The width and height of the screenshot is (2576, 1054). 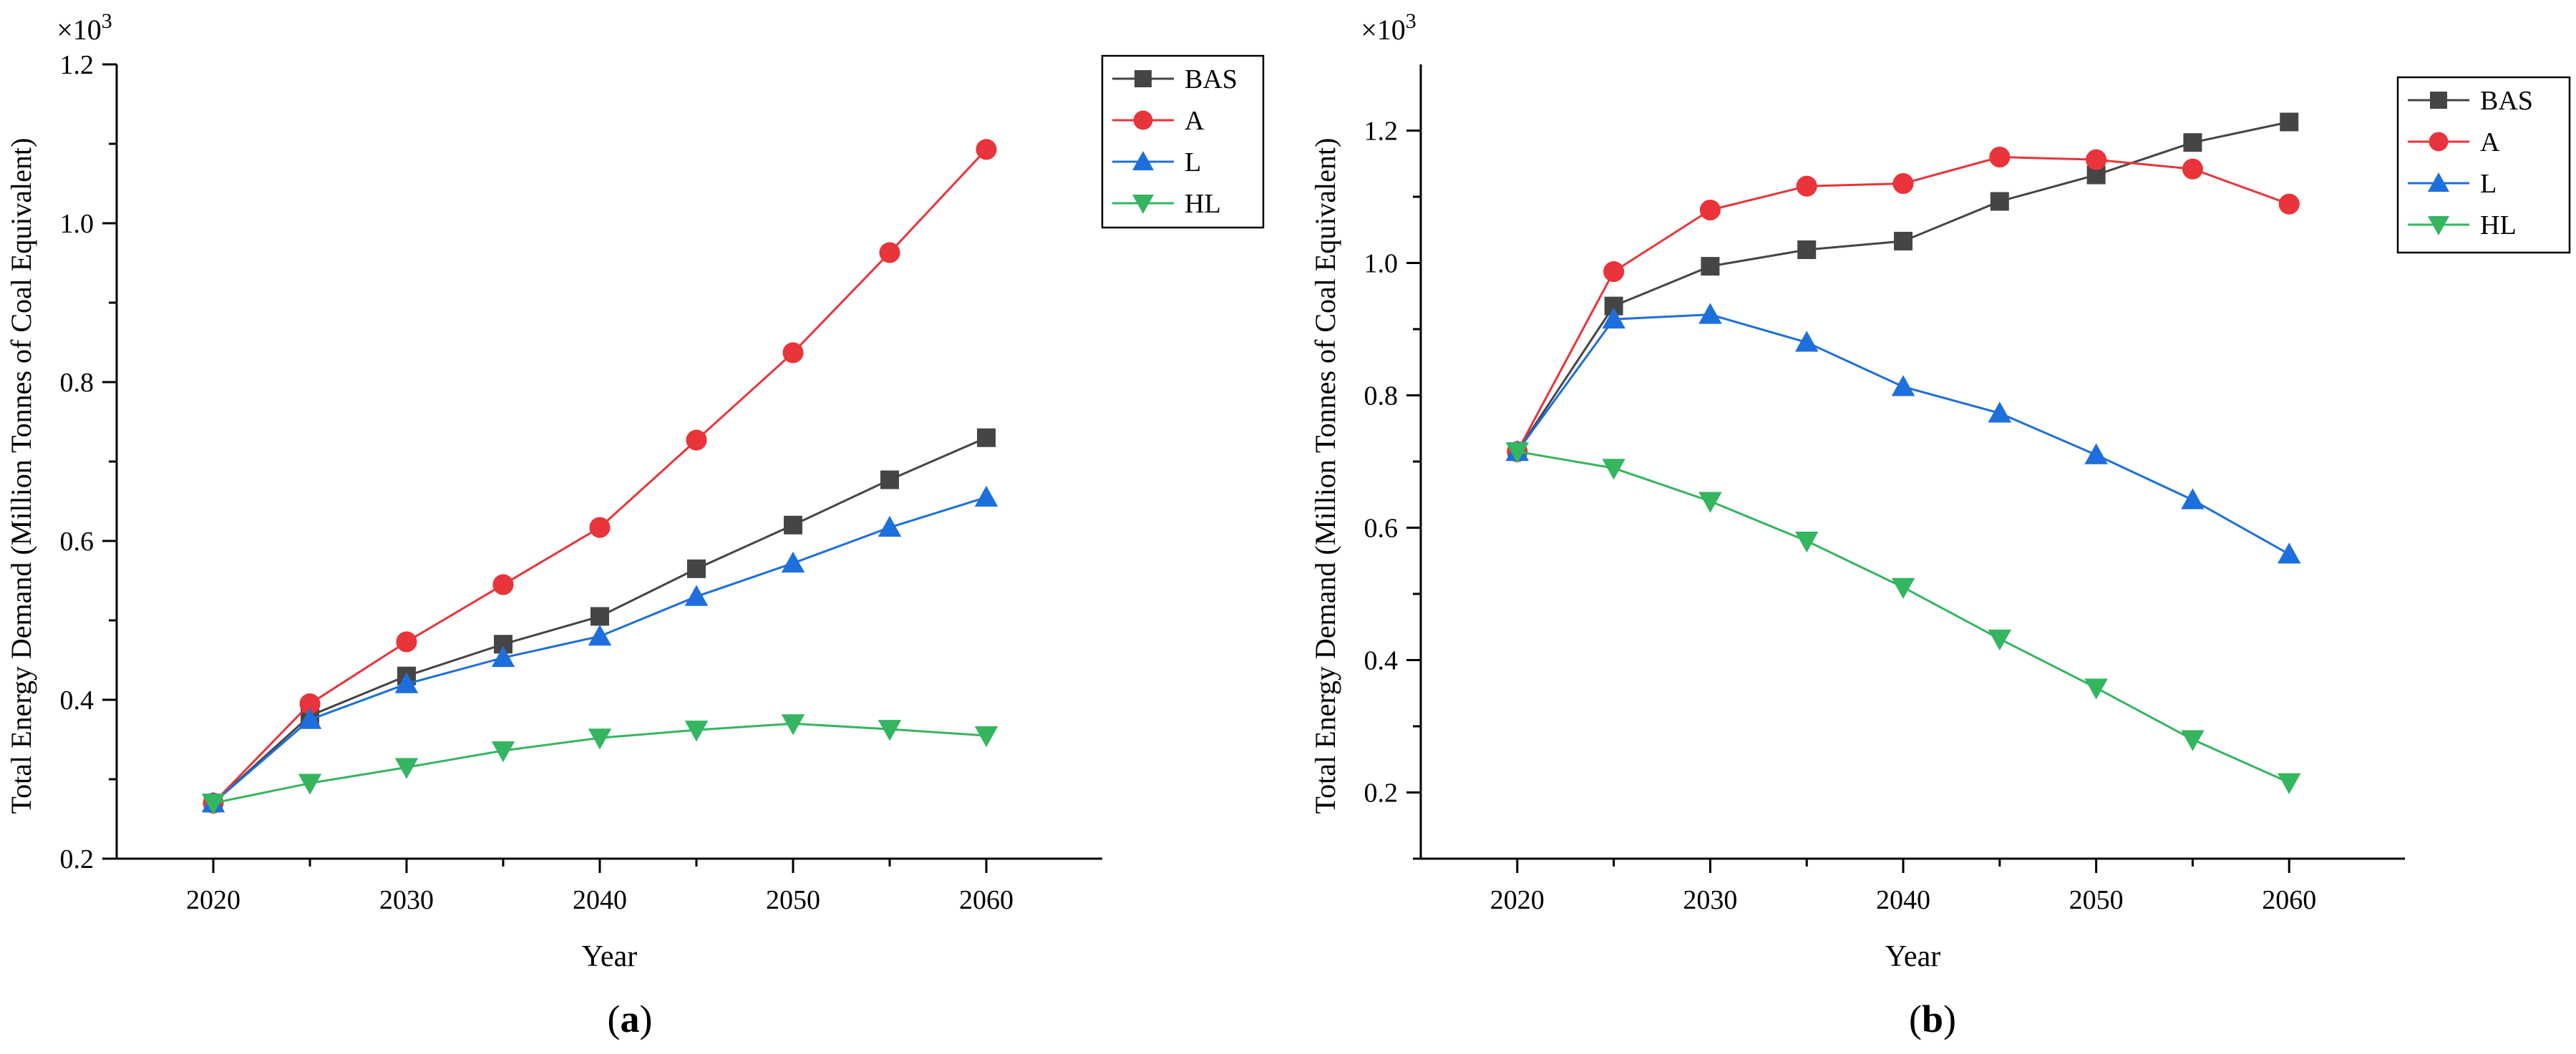 I want to click on y-axis-multiplier-base: ×10, so click(x=1383, y=30).